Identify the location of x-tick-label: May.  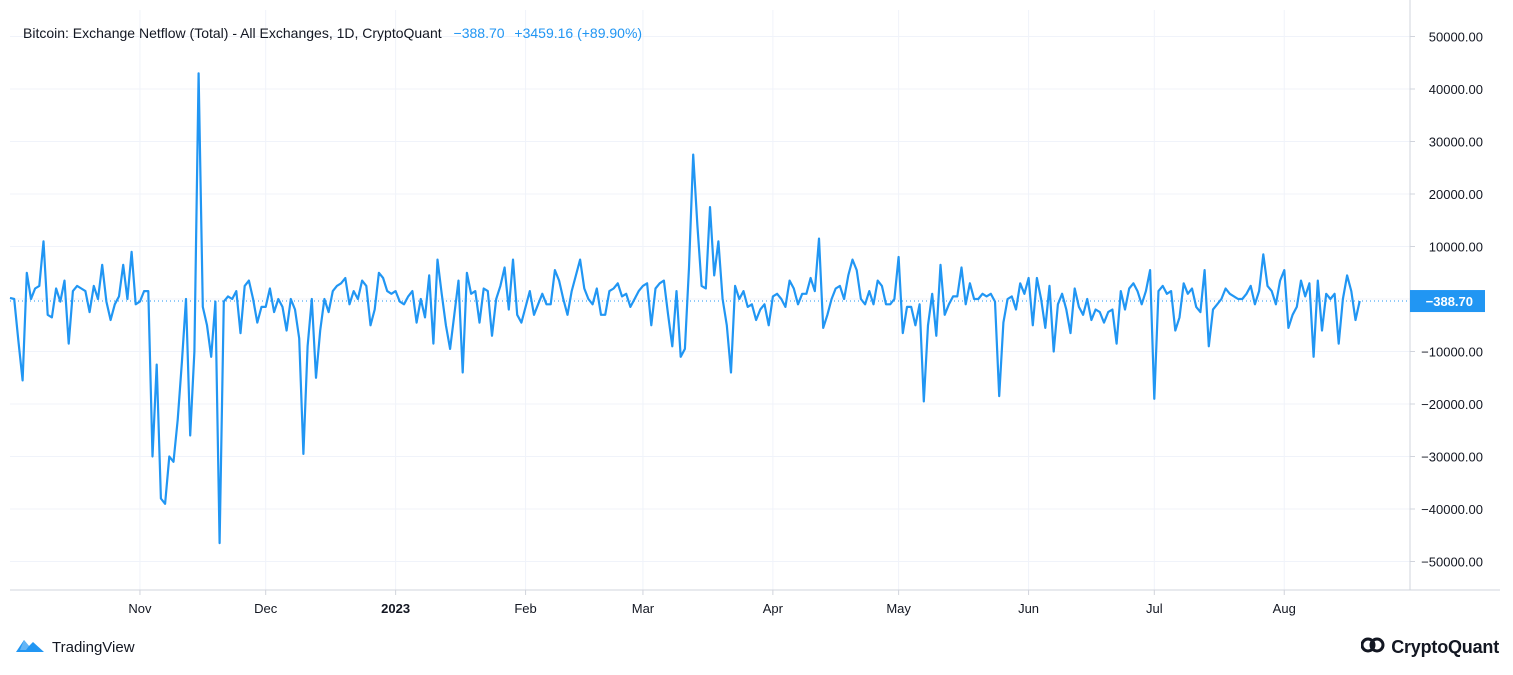
(898, 608).